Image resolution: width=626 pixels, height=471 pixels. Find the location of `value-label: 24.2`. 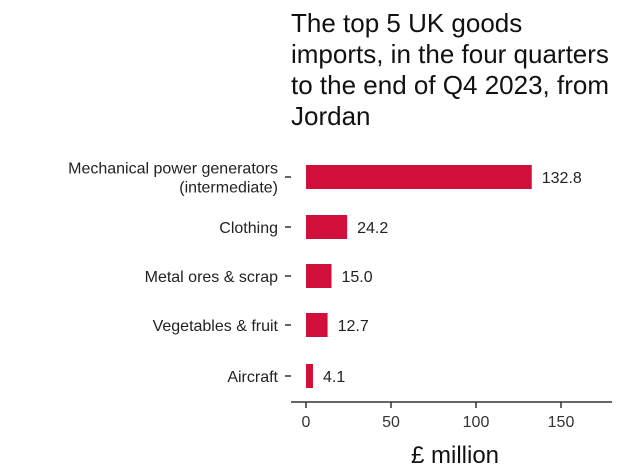

value-label: 24.2 is located at coordinates (372, 228).